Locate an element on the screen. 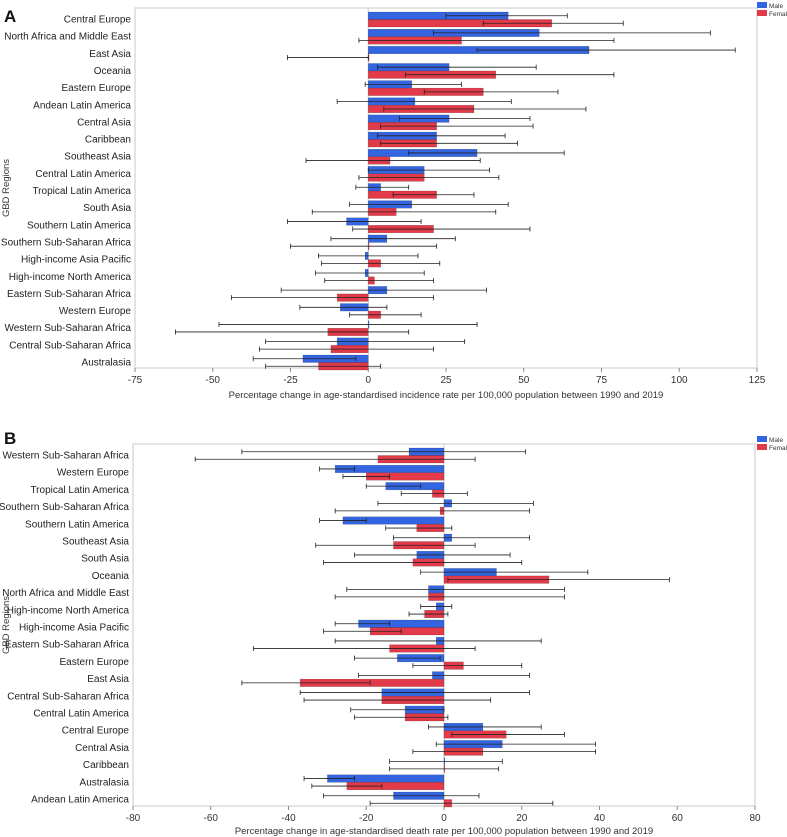 The height and width of the screenshot is (837, 787). panel-a-category-label: Caribbean is located at coordinates (108, 140).